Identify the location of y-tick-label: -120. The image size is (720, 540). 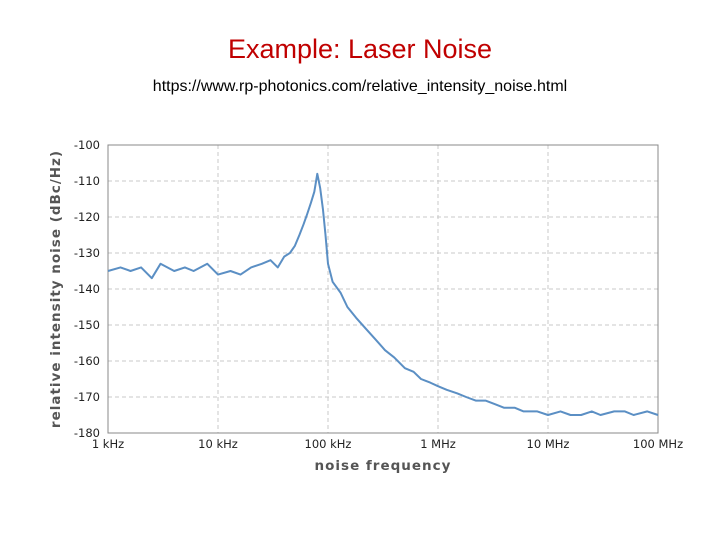
(87, 217).